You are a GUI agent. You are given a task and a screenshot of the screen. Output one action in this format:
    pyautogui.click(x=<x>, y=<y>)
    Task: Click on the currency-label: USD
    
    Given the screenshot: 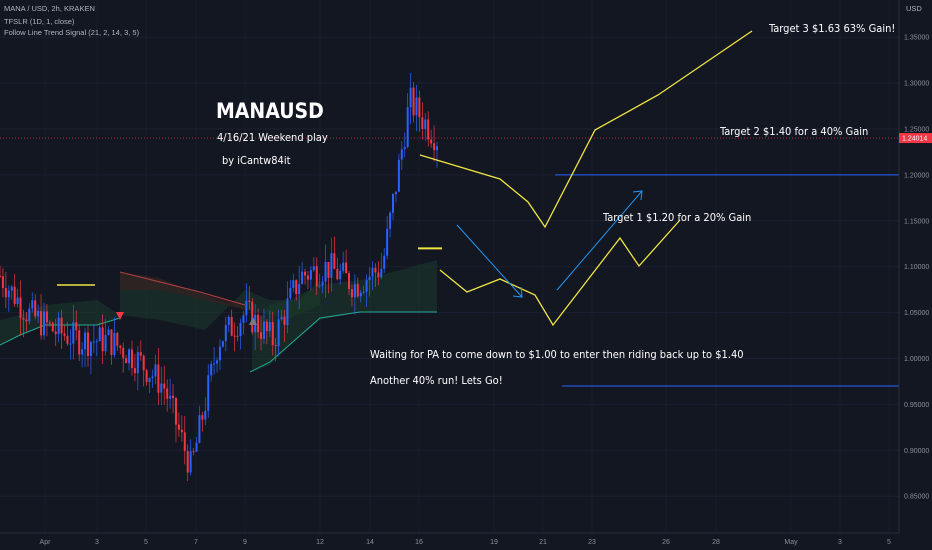 What is the action you would take?
    pyautogui.click(x=914, y=8)
    